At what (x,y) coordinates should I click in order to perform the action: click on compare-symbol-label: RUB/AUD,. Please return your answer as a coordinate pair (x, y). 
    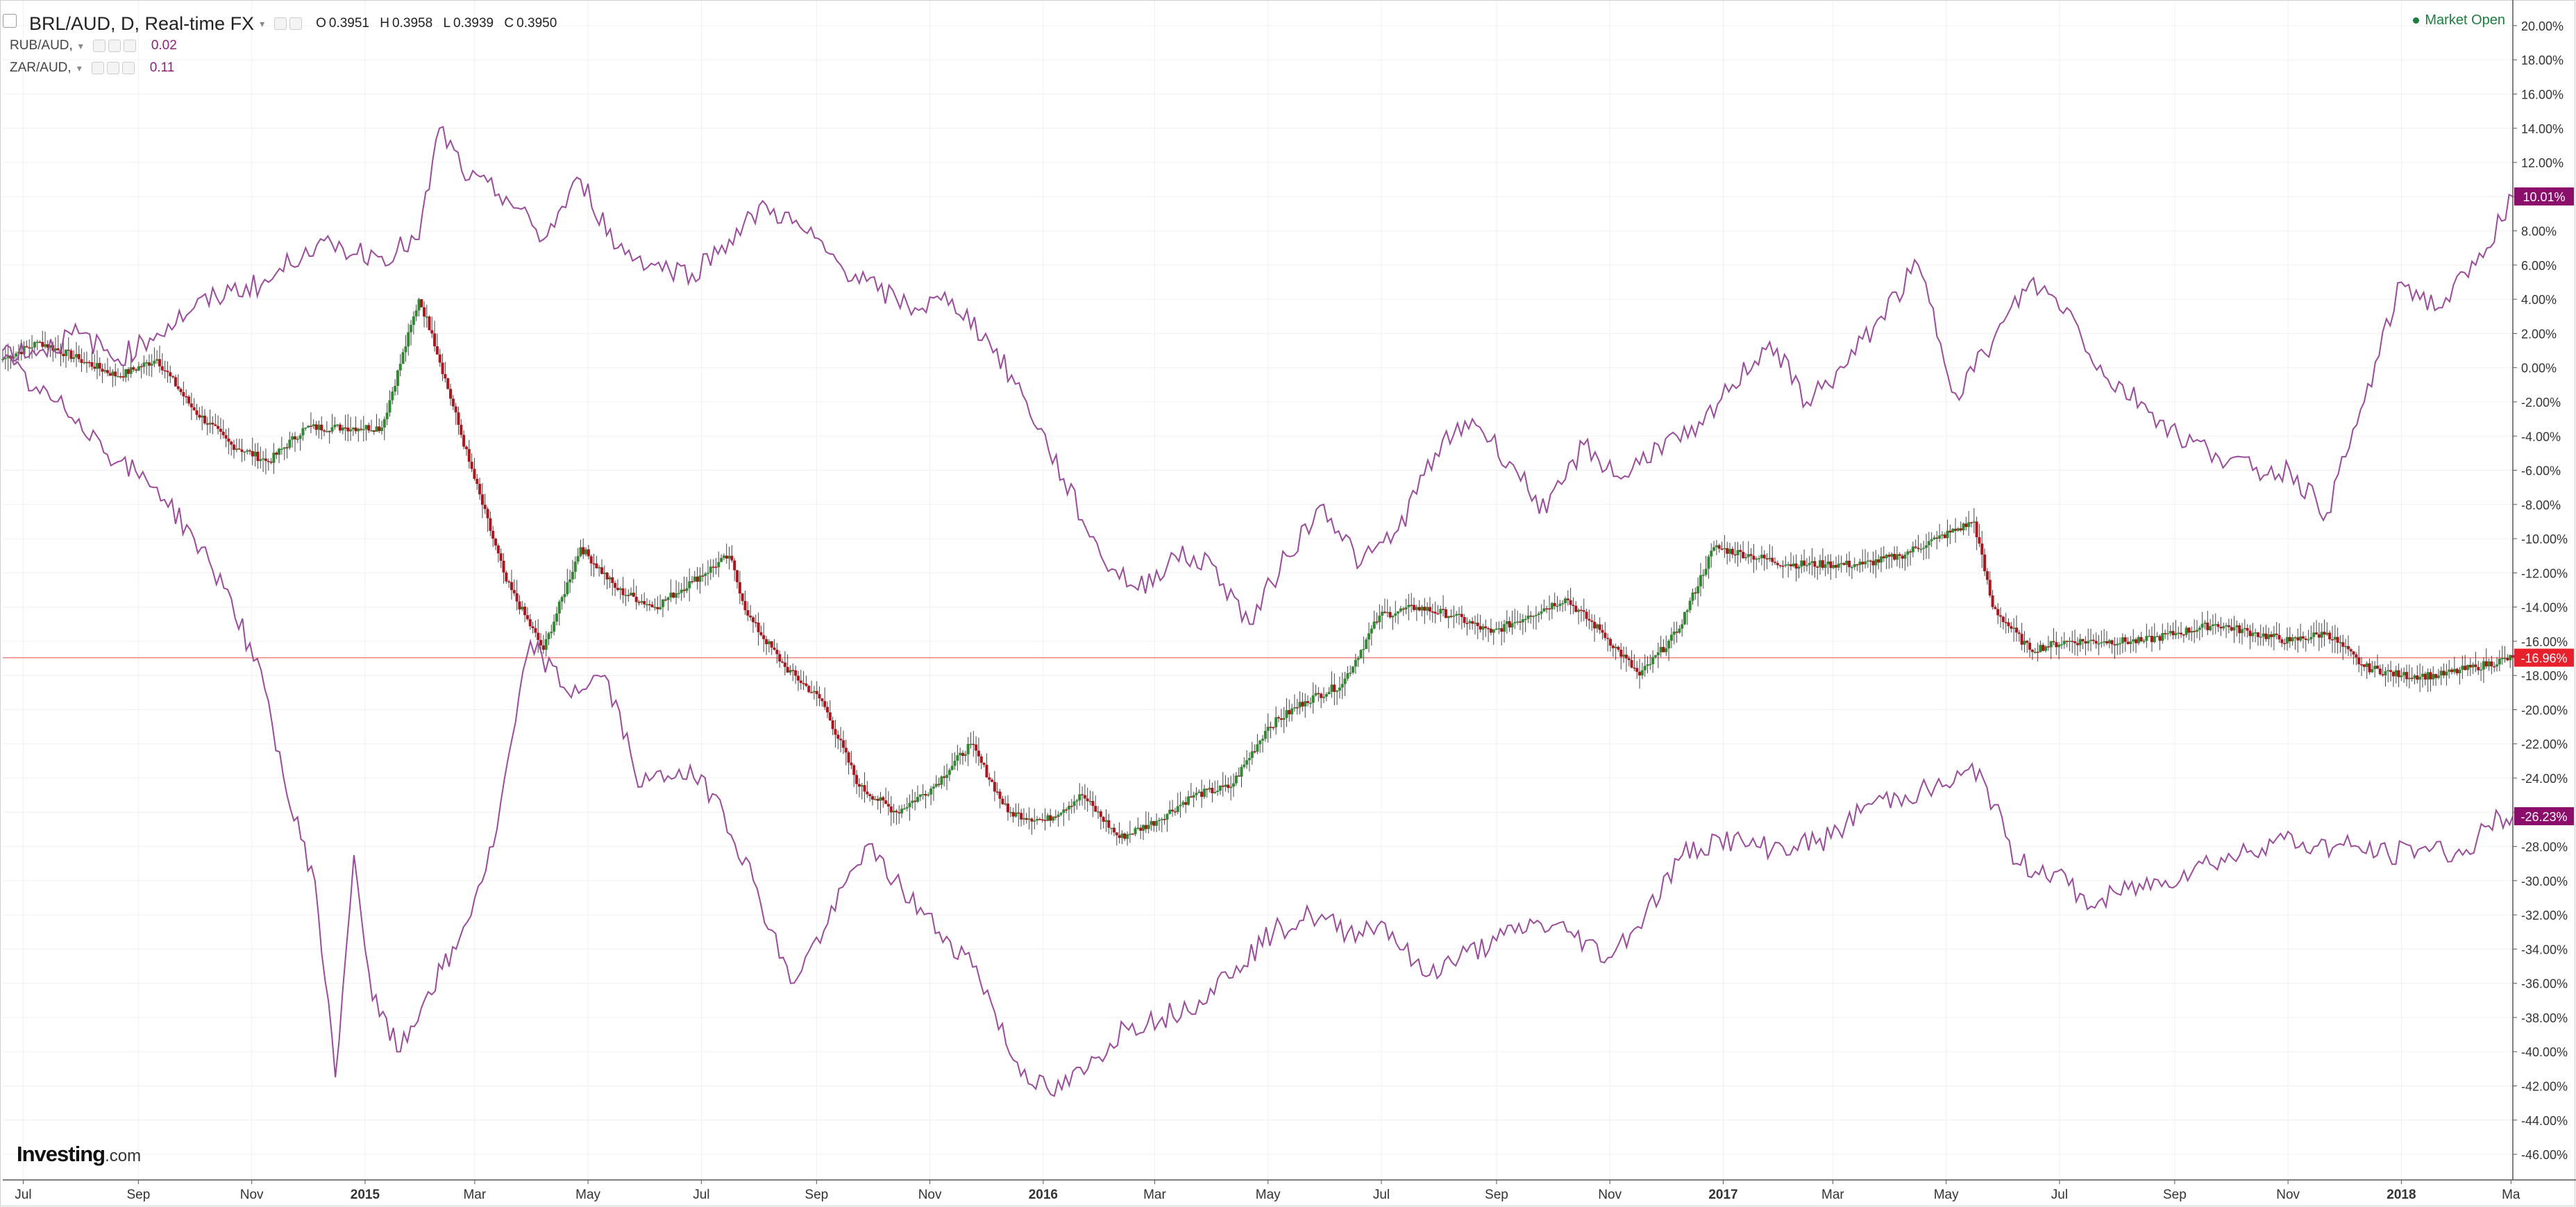
    Looking at the image, I should click on (41, 45).